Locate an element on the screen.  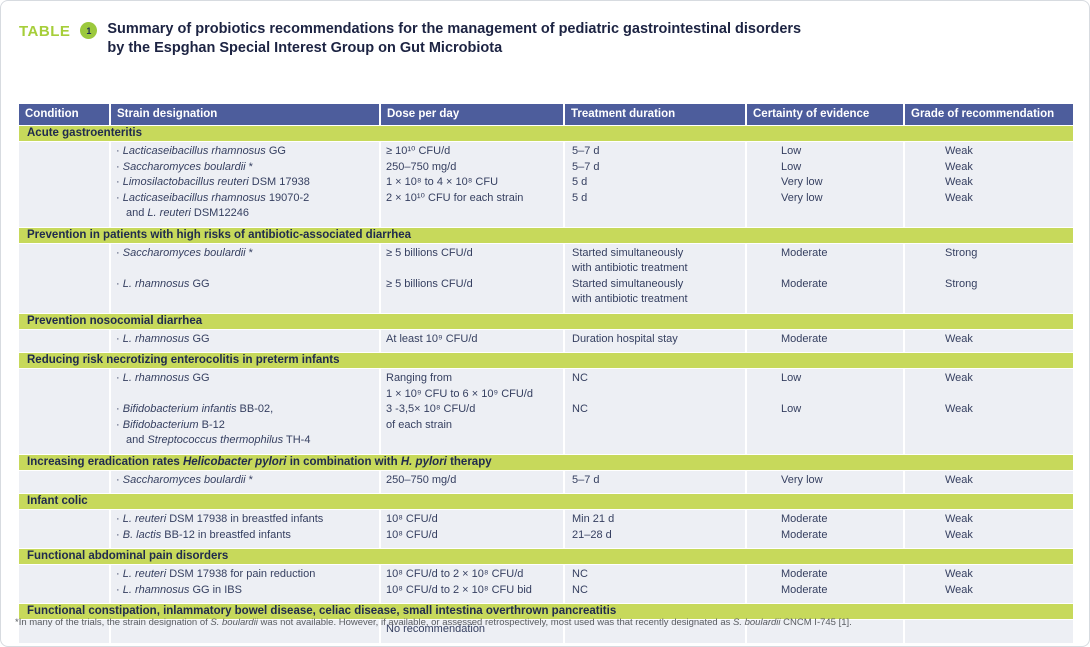
header-dose-per-day: Dose per day is located at coordinates (473, 114).